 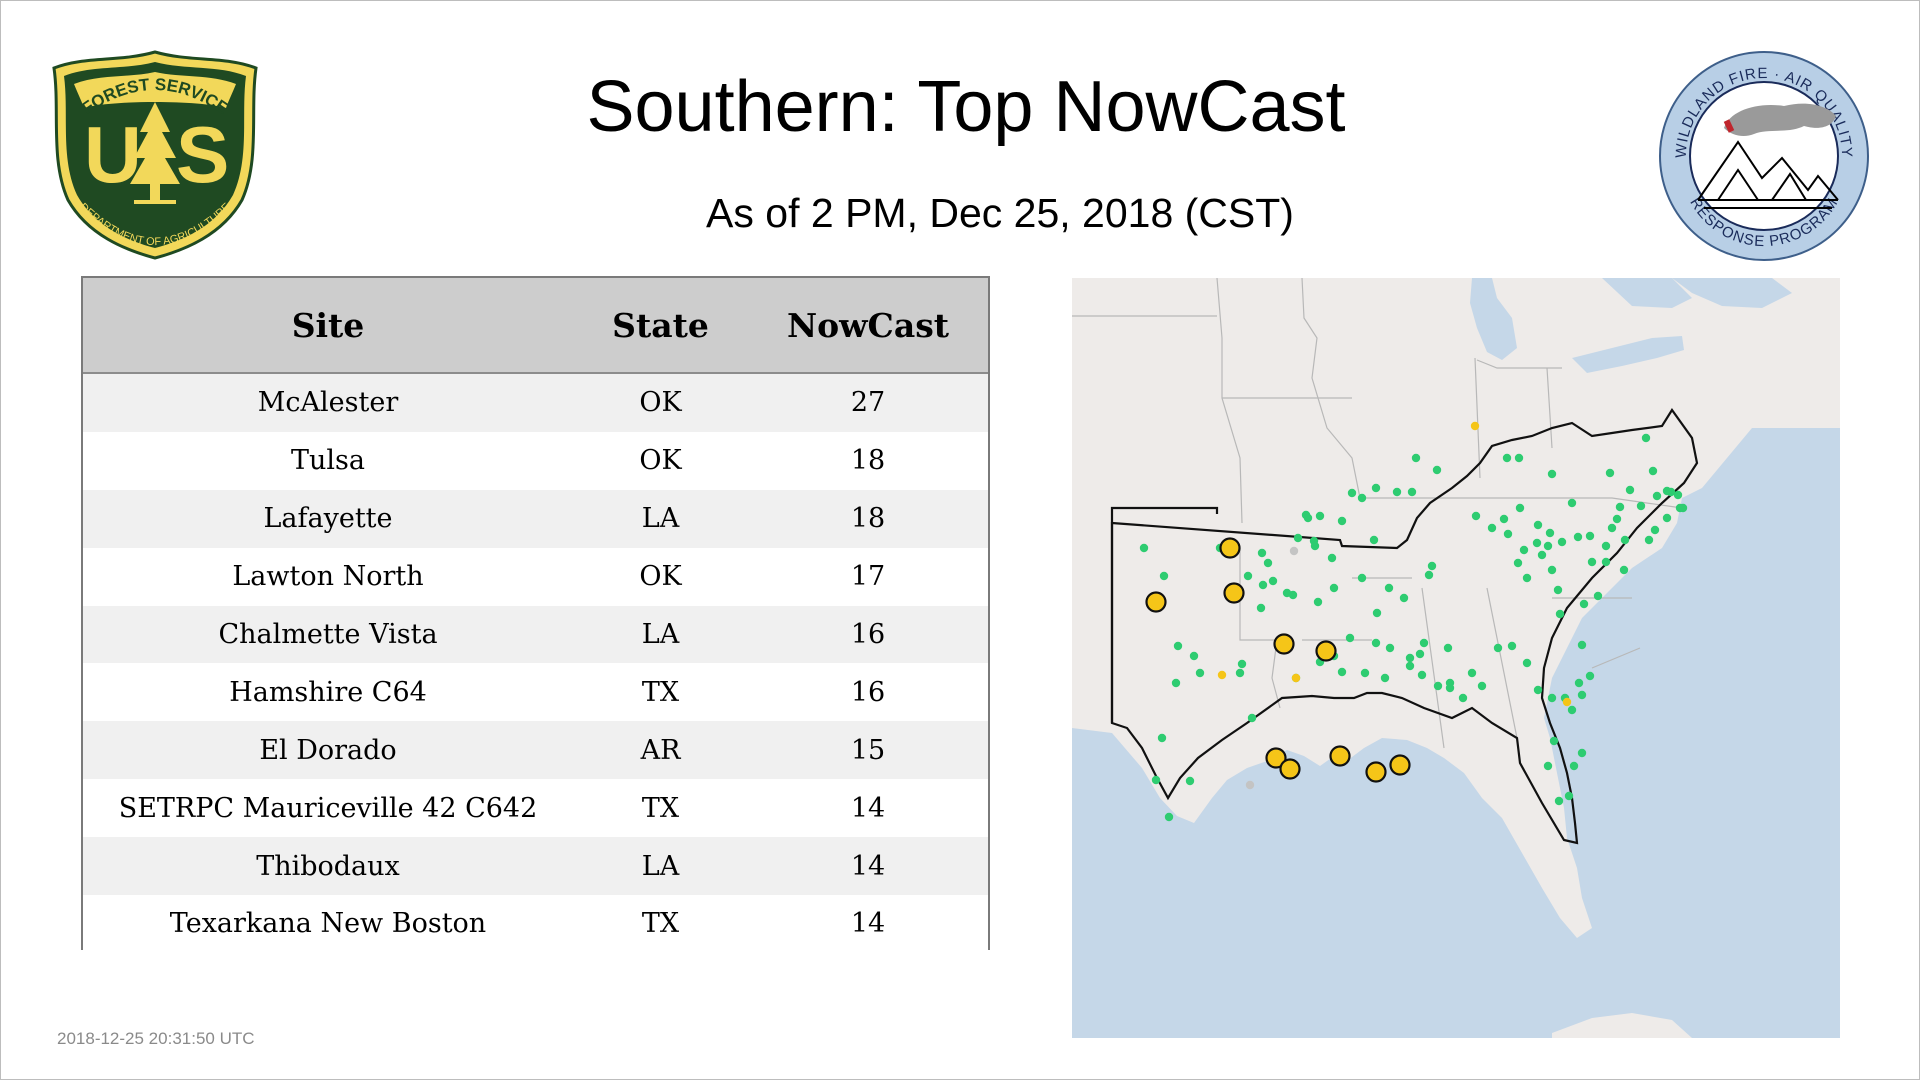 What do you see at coordinates (535, 808) in the screenshot?
I see `table-row: SETRPC Mauriceville 42 C642 TX 14` at bounding box center [535, 808].